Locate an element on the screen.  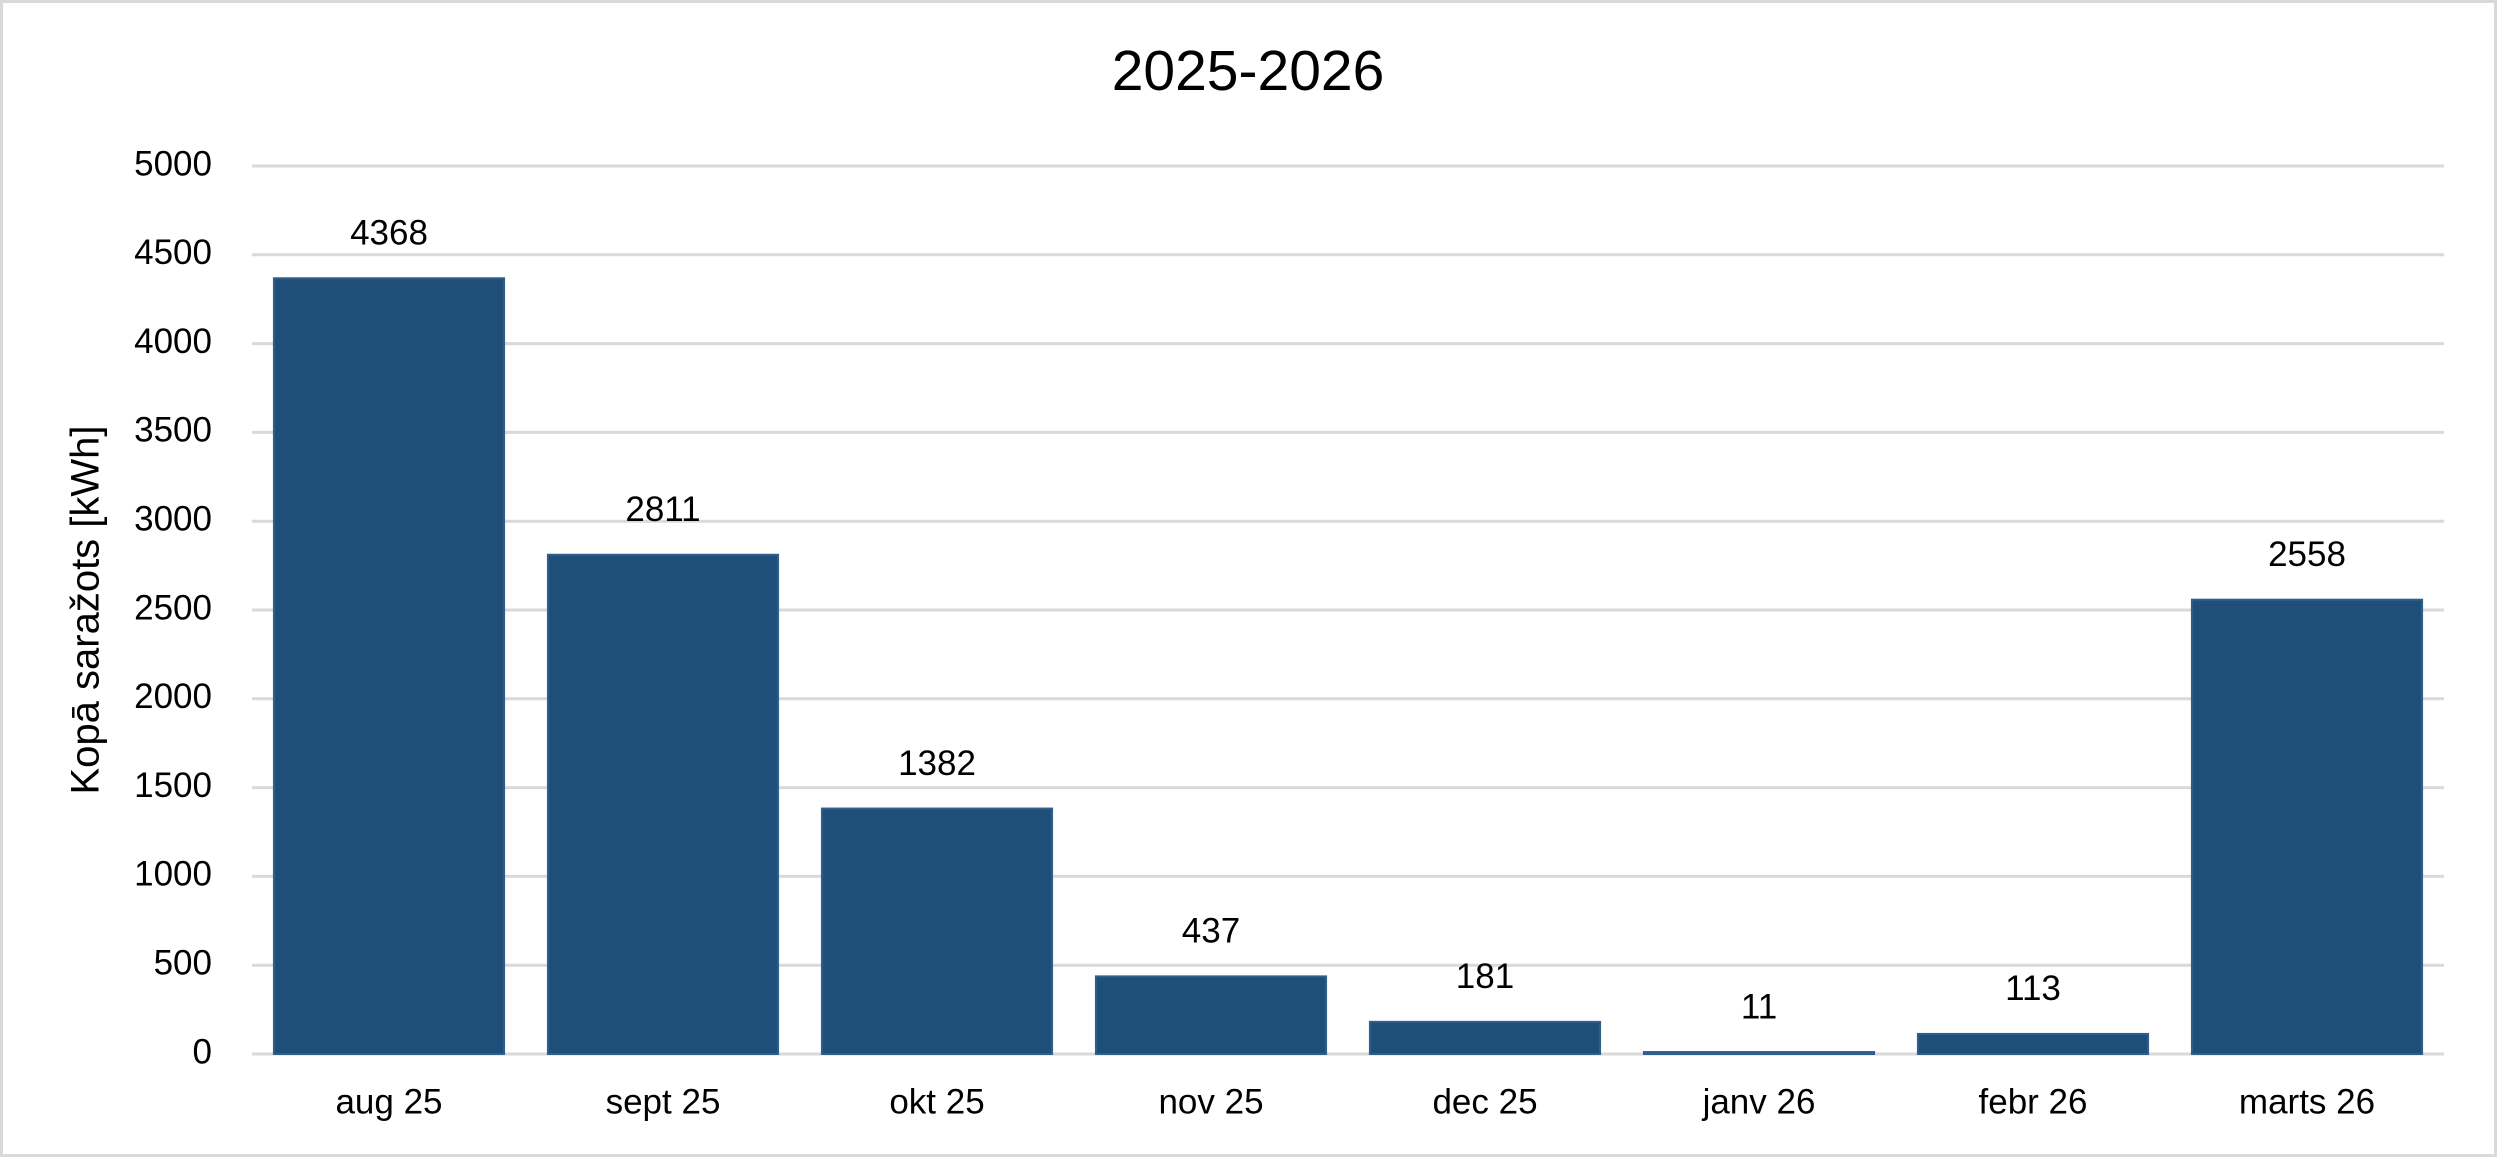
x-tick-label: marts 26 is located at coordinates (2307, 1101).